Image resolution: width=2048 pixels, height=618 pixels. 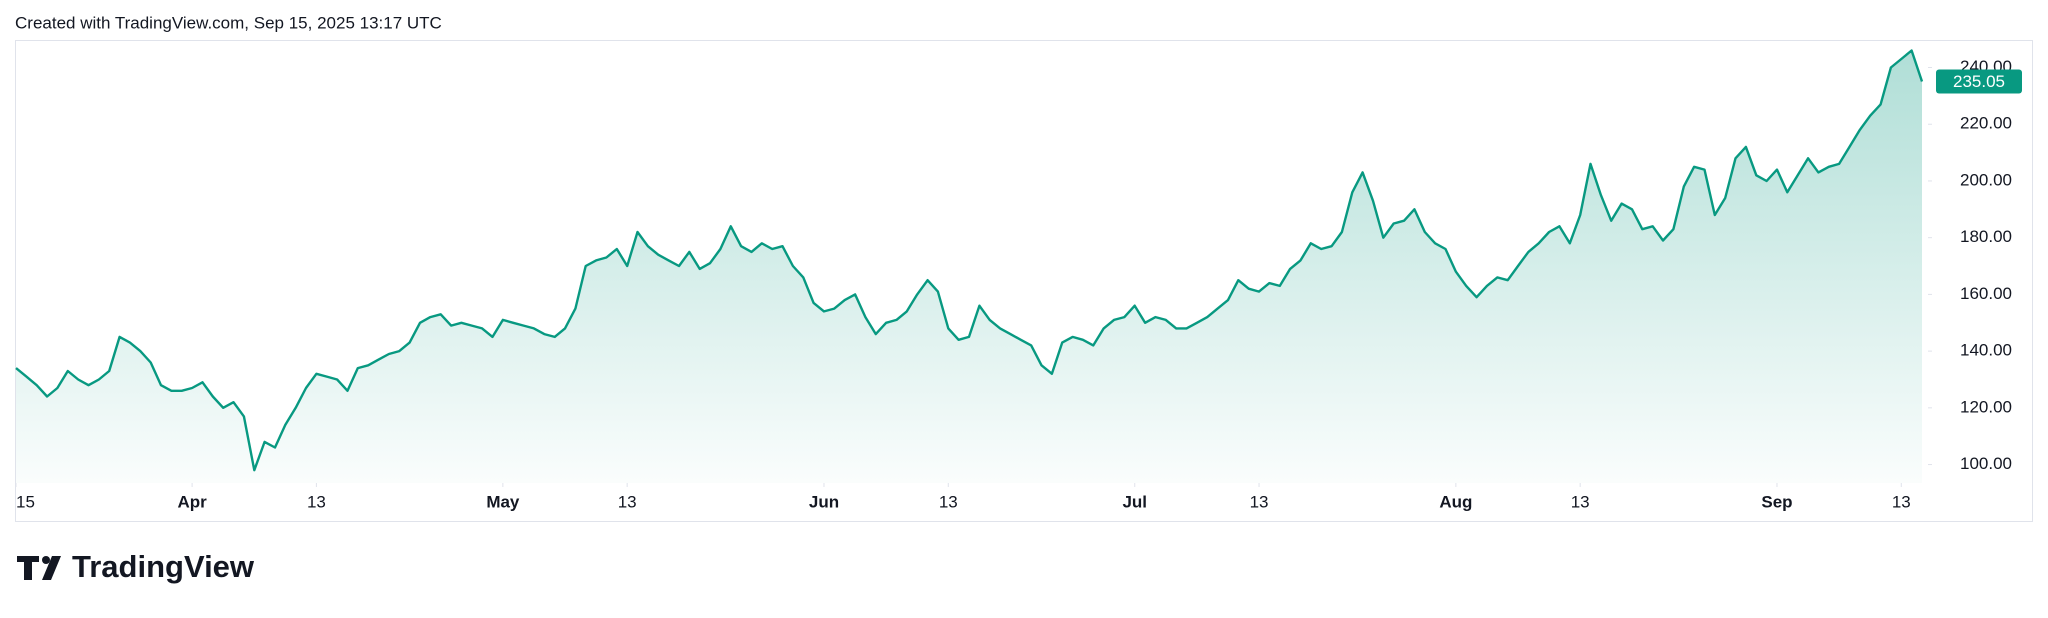 I want to click on y-tick-label: 200.00, so click(x=1986, y=179).